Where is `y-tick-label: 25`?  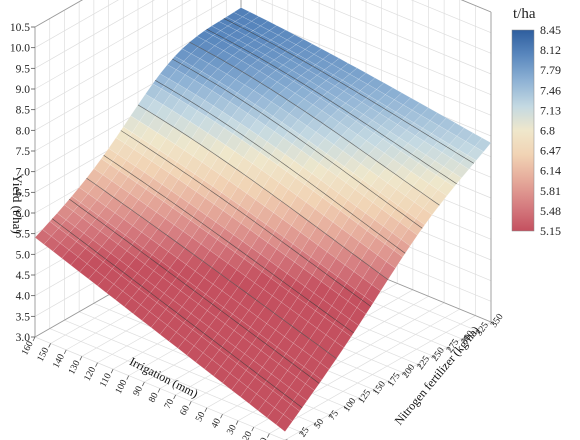 y-tick-label: 25 is located at coordinates (305, 433).